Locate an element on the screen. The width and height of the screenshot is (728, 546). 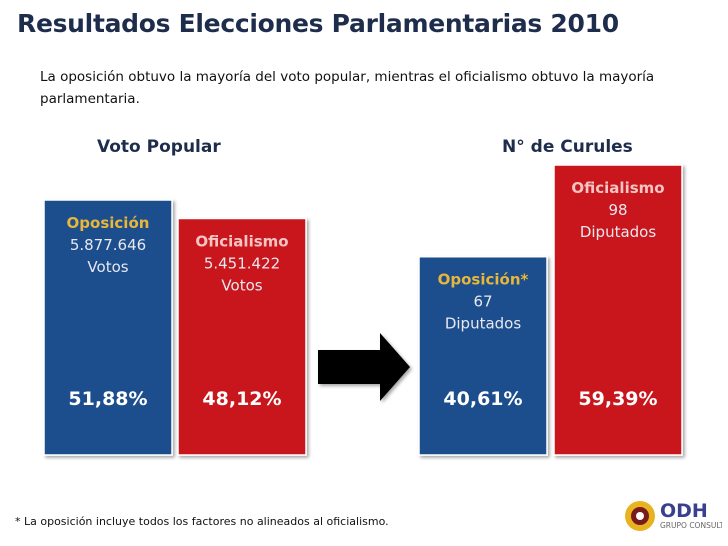
bar-curules-oficialismo is located at coordinates (618, 310).